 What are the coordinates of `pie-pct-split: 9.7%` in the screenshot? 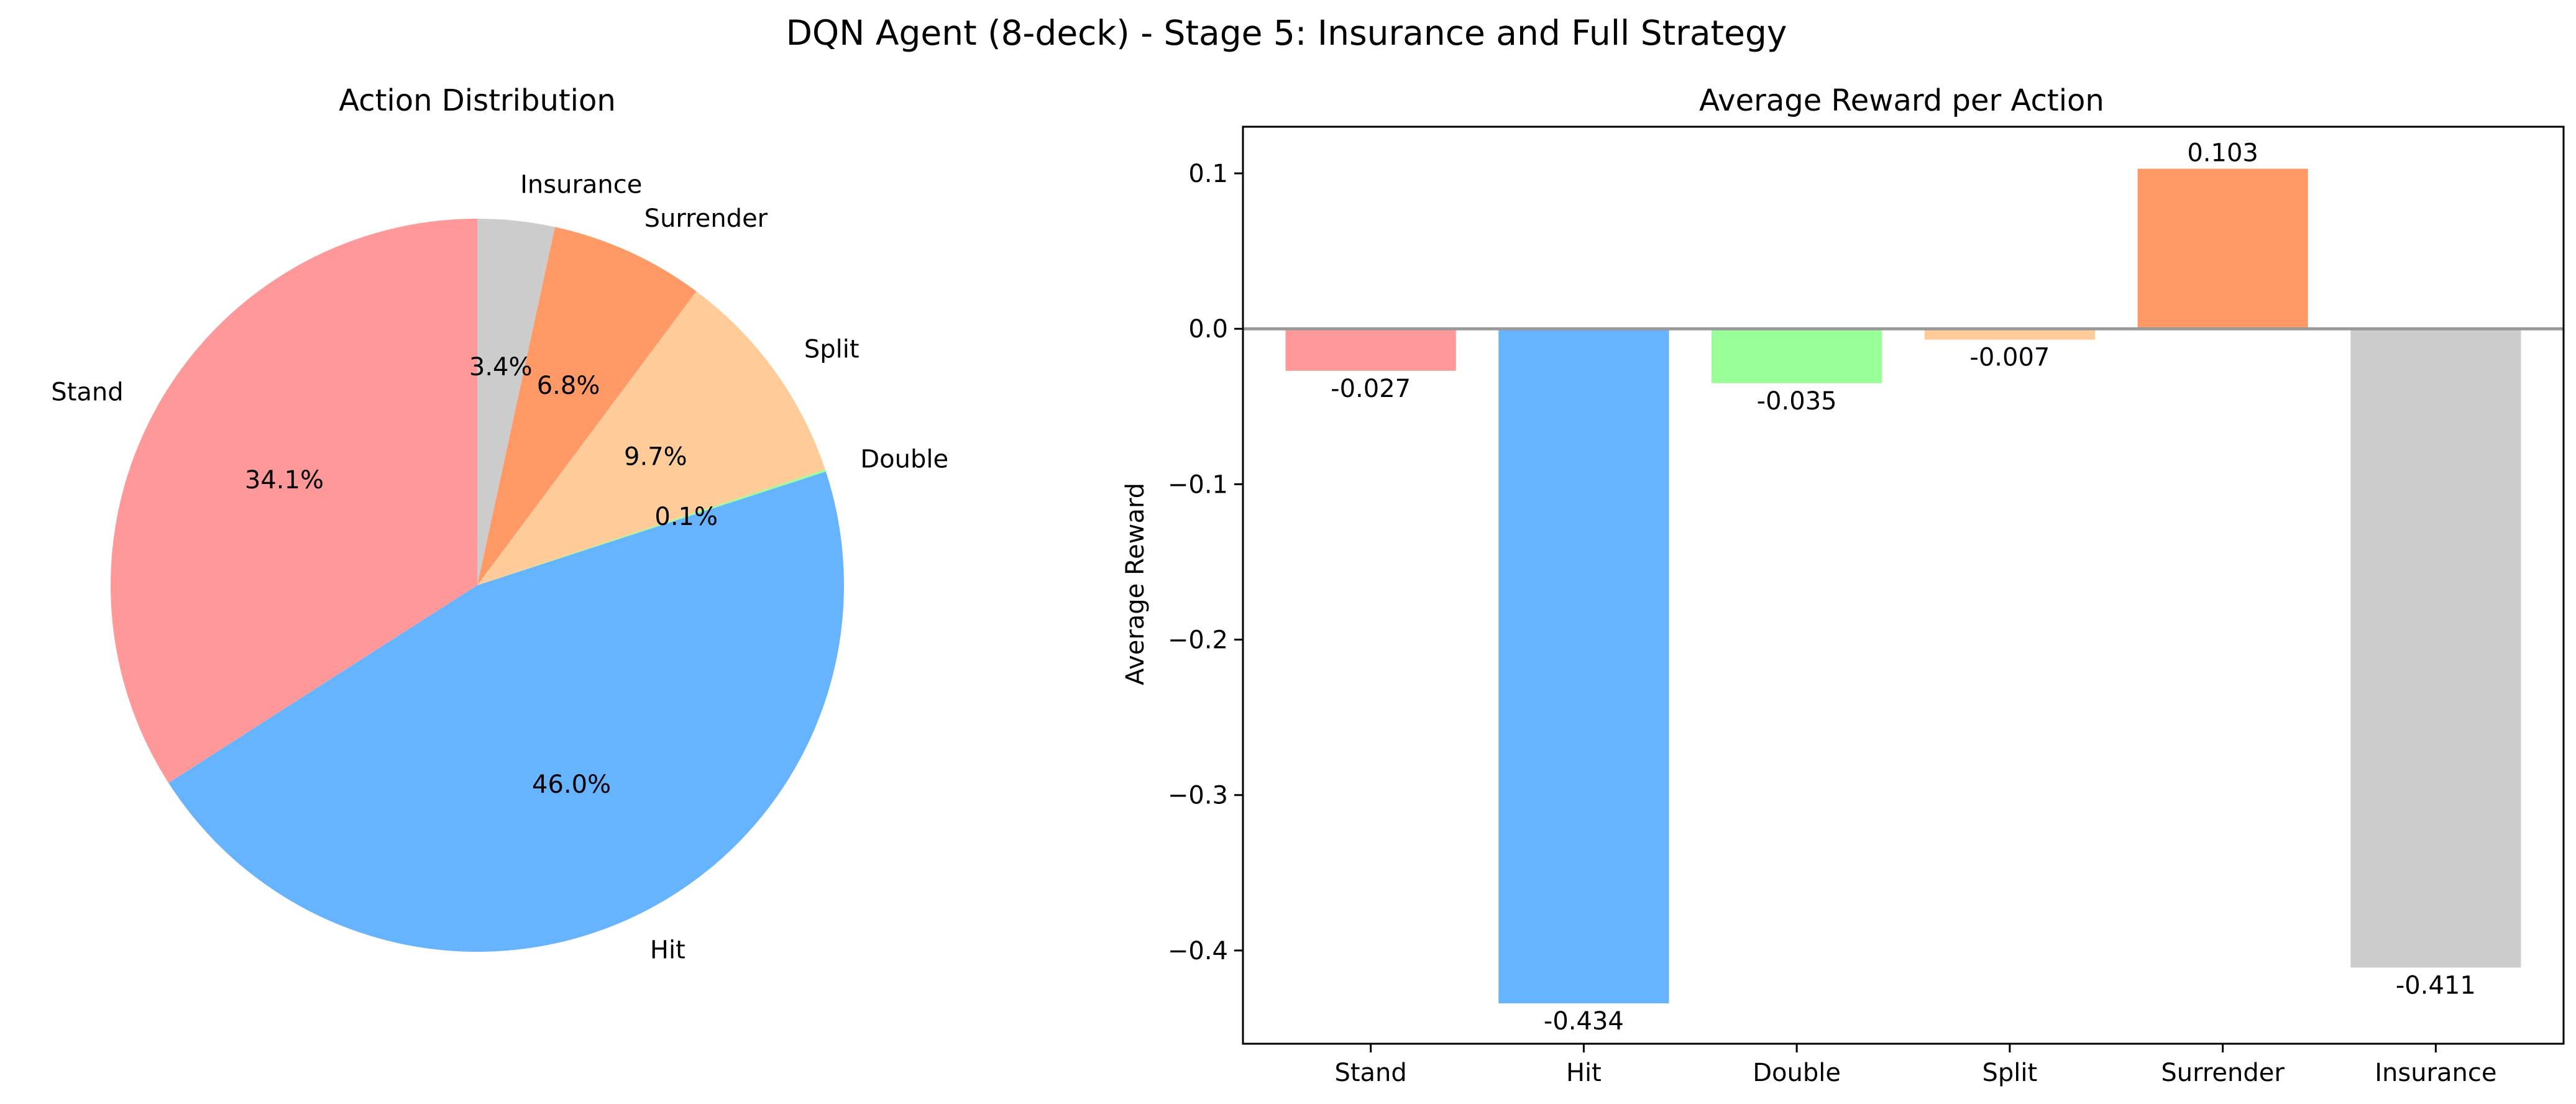 It's located at (655, 457).